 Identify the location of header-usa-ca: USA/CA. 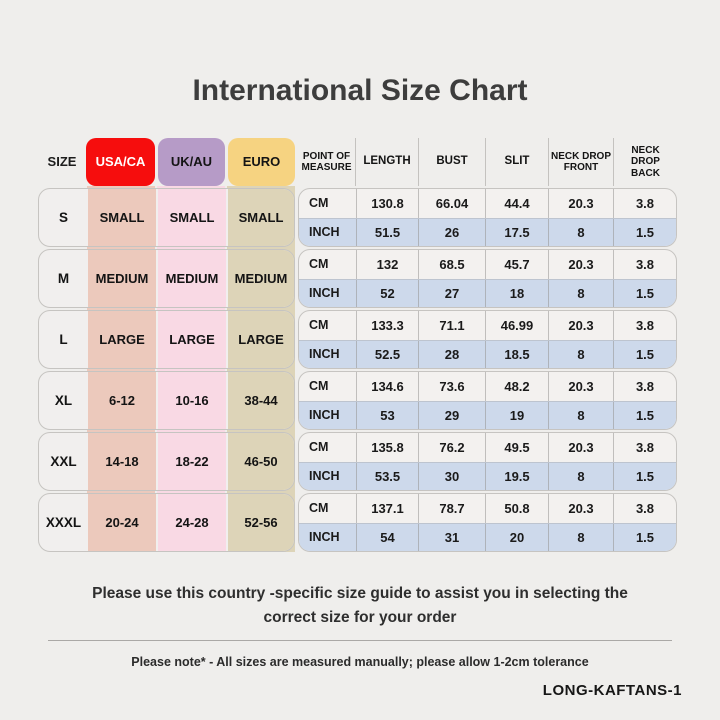
(120, 162).